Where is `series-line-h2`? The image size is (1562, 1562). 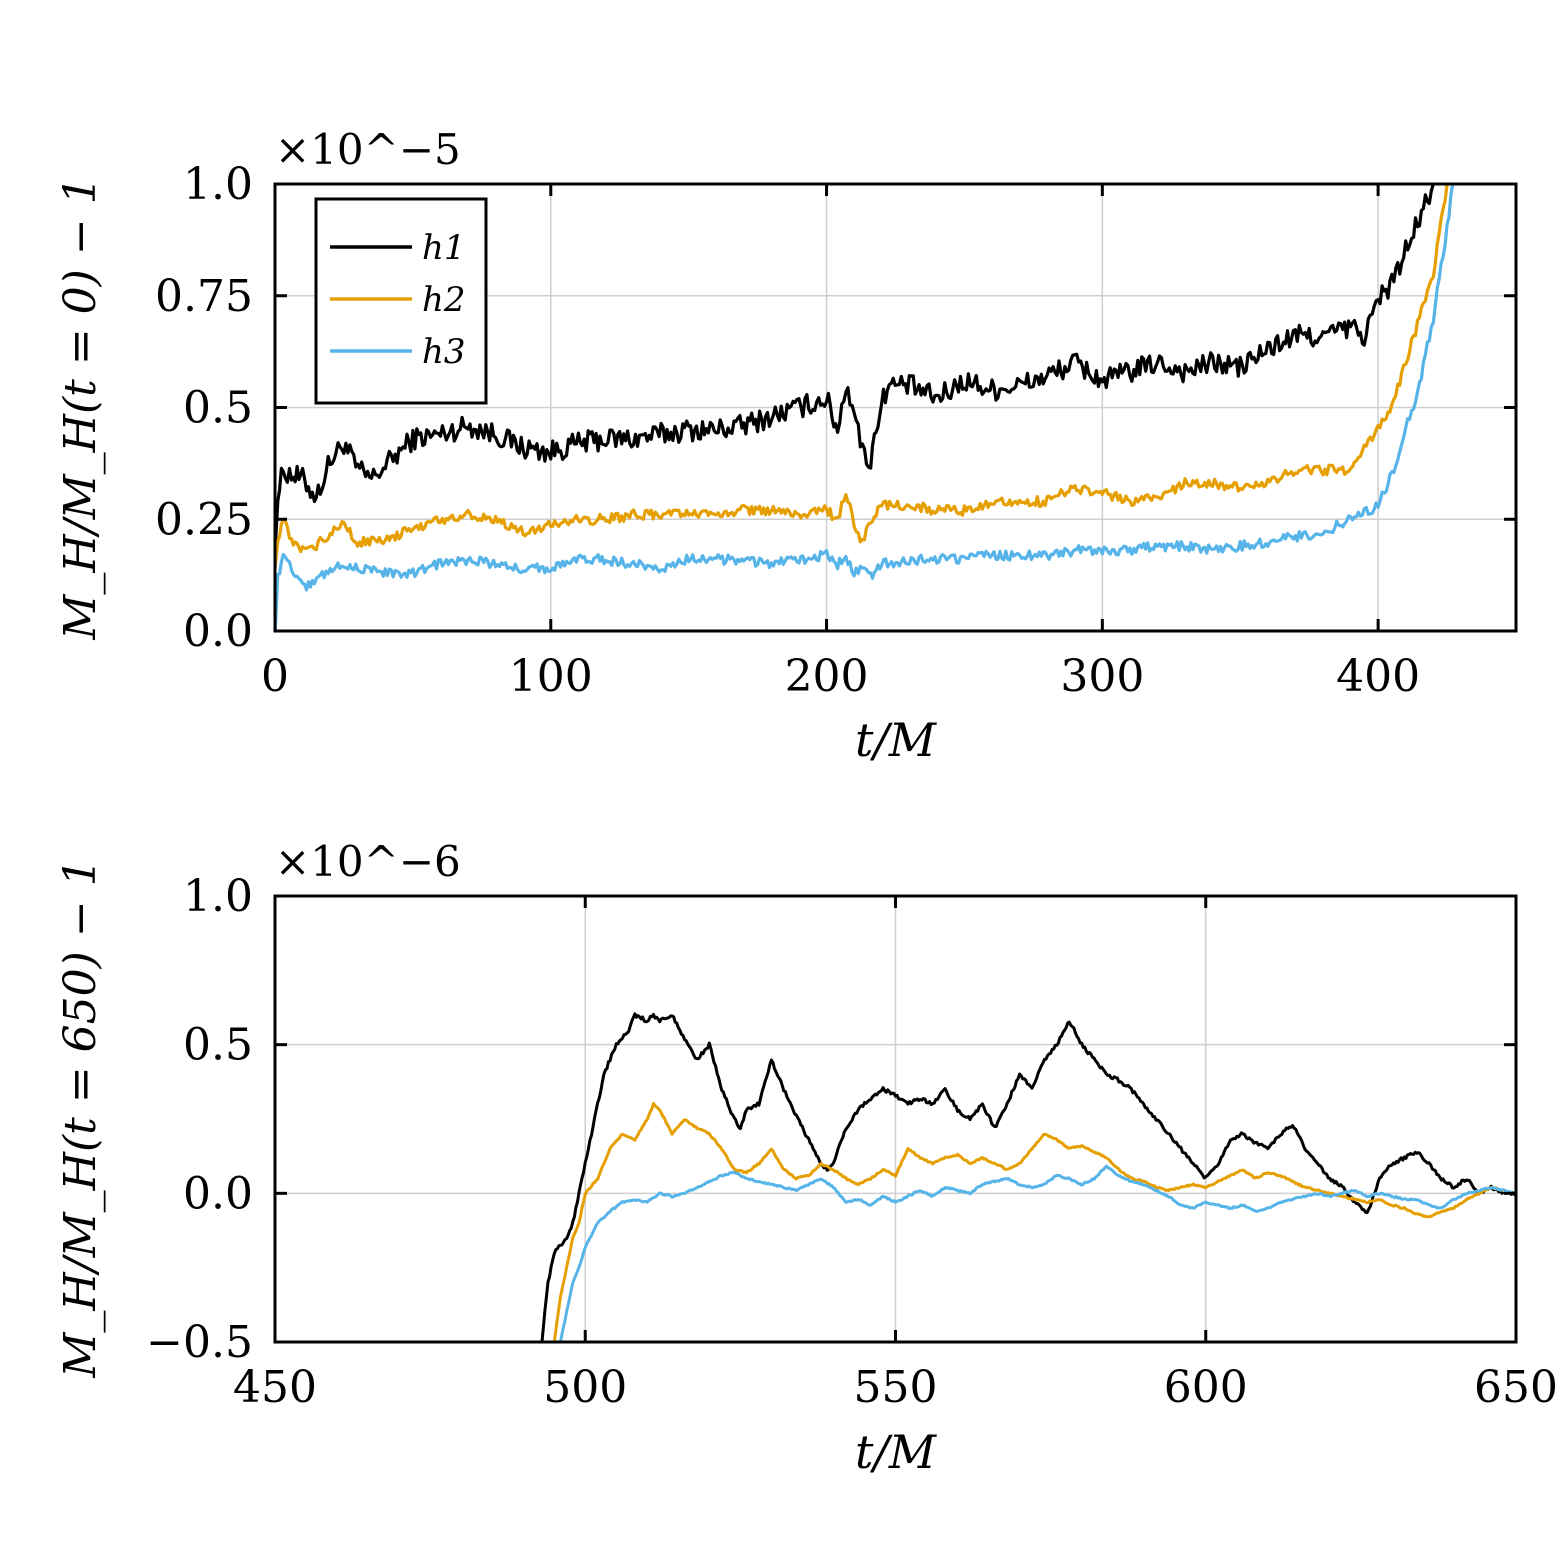
series-line-h2 is located at coordinates (1034, 1221).